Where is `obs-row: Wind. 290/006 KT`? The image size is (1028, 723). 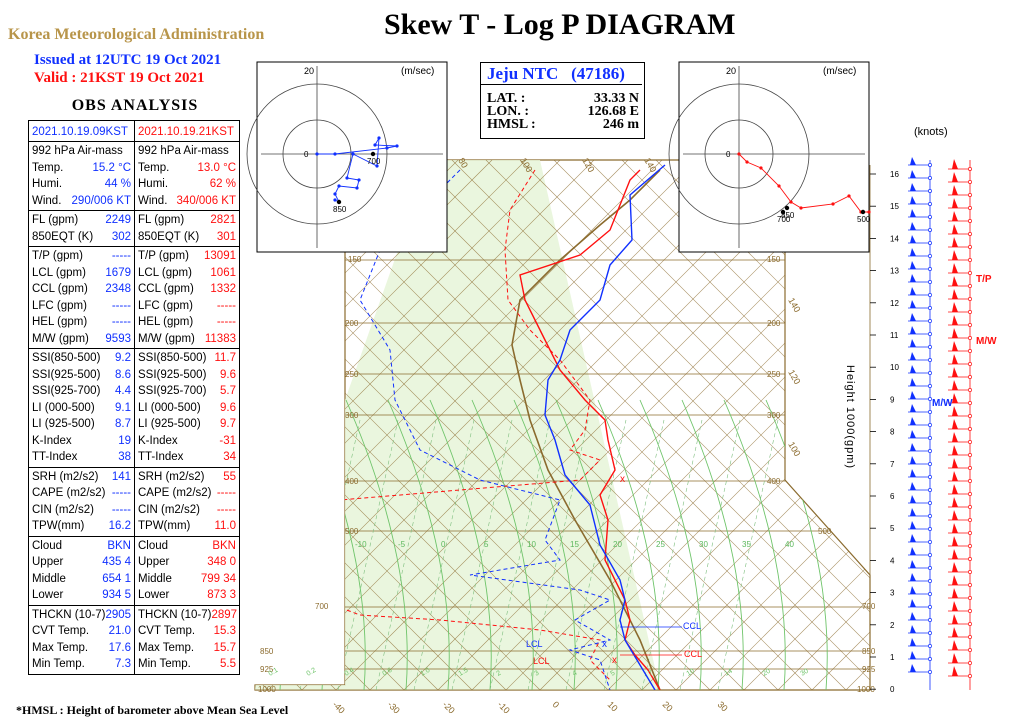 obs-row: Wind. 290/006 KT is located at coordinates (81, 201).